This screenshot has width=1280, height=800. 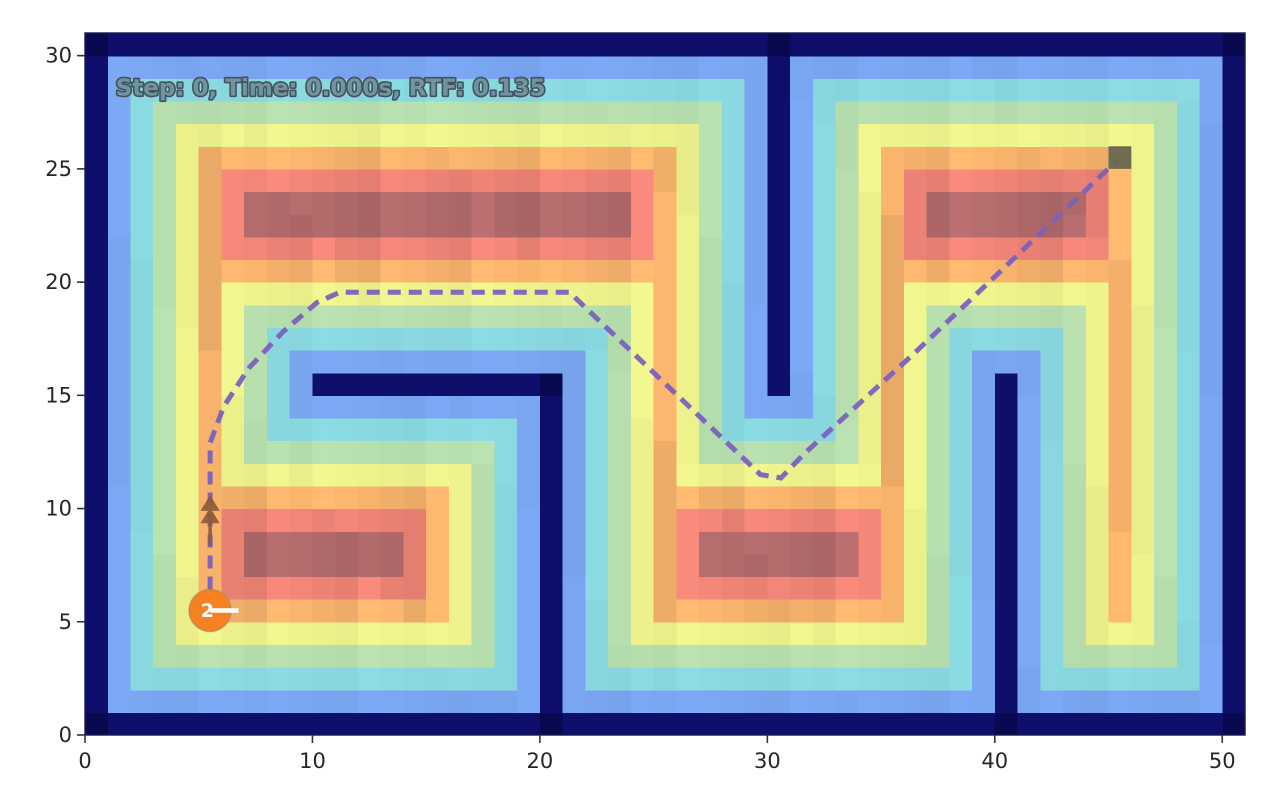 What do you see at coordinates (312, 761) in the screenshot?
I see `x-tick-label: 10` at bounding box center [312, 761].